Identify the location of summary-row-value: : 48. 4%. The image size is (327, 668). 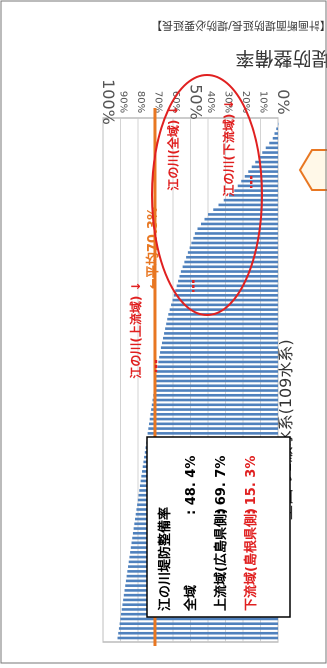
(191, 485).